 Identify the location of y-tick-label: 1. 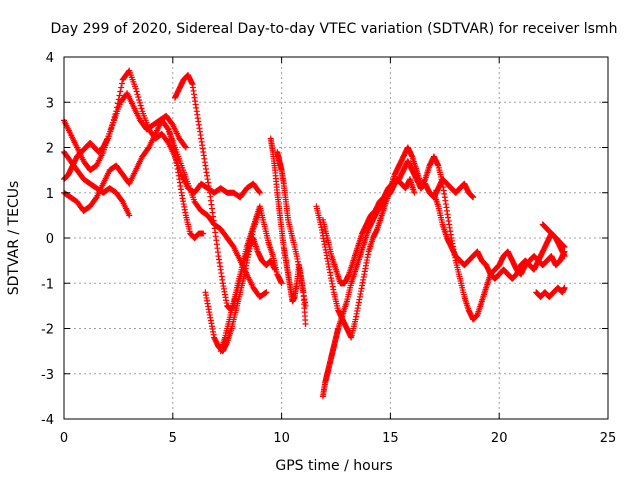
(50, 194).